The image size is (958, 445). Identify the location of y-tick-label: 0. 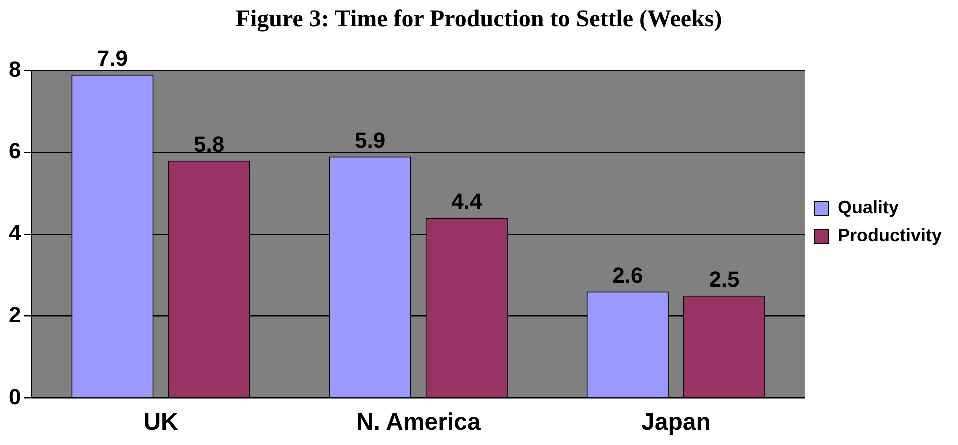
(15, 397).